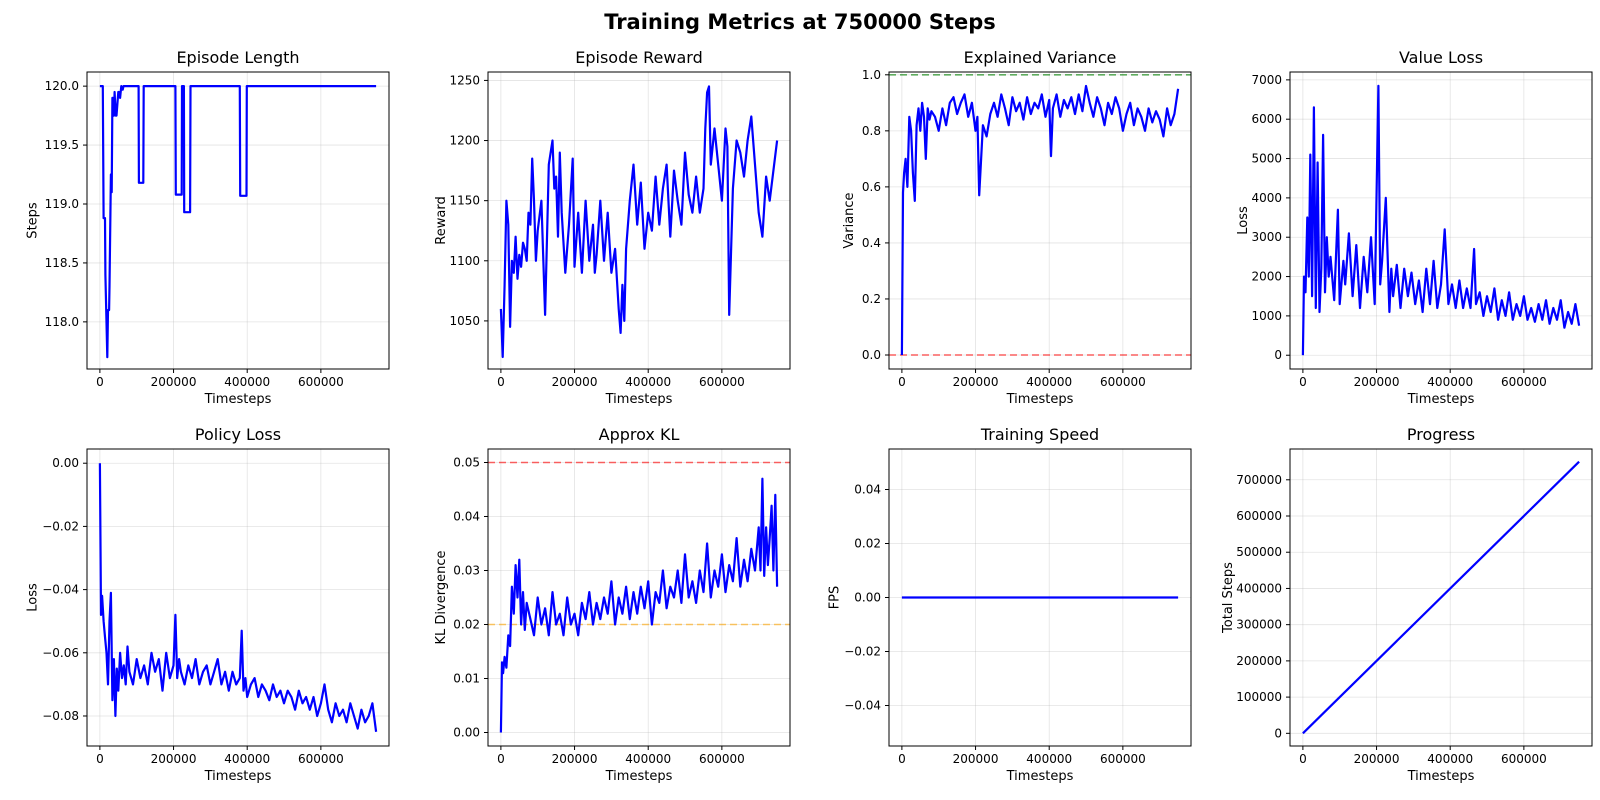 This screenshot has height=800, width=1600. I want to click on y-tick-label: 100000, so click(1259, 697).